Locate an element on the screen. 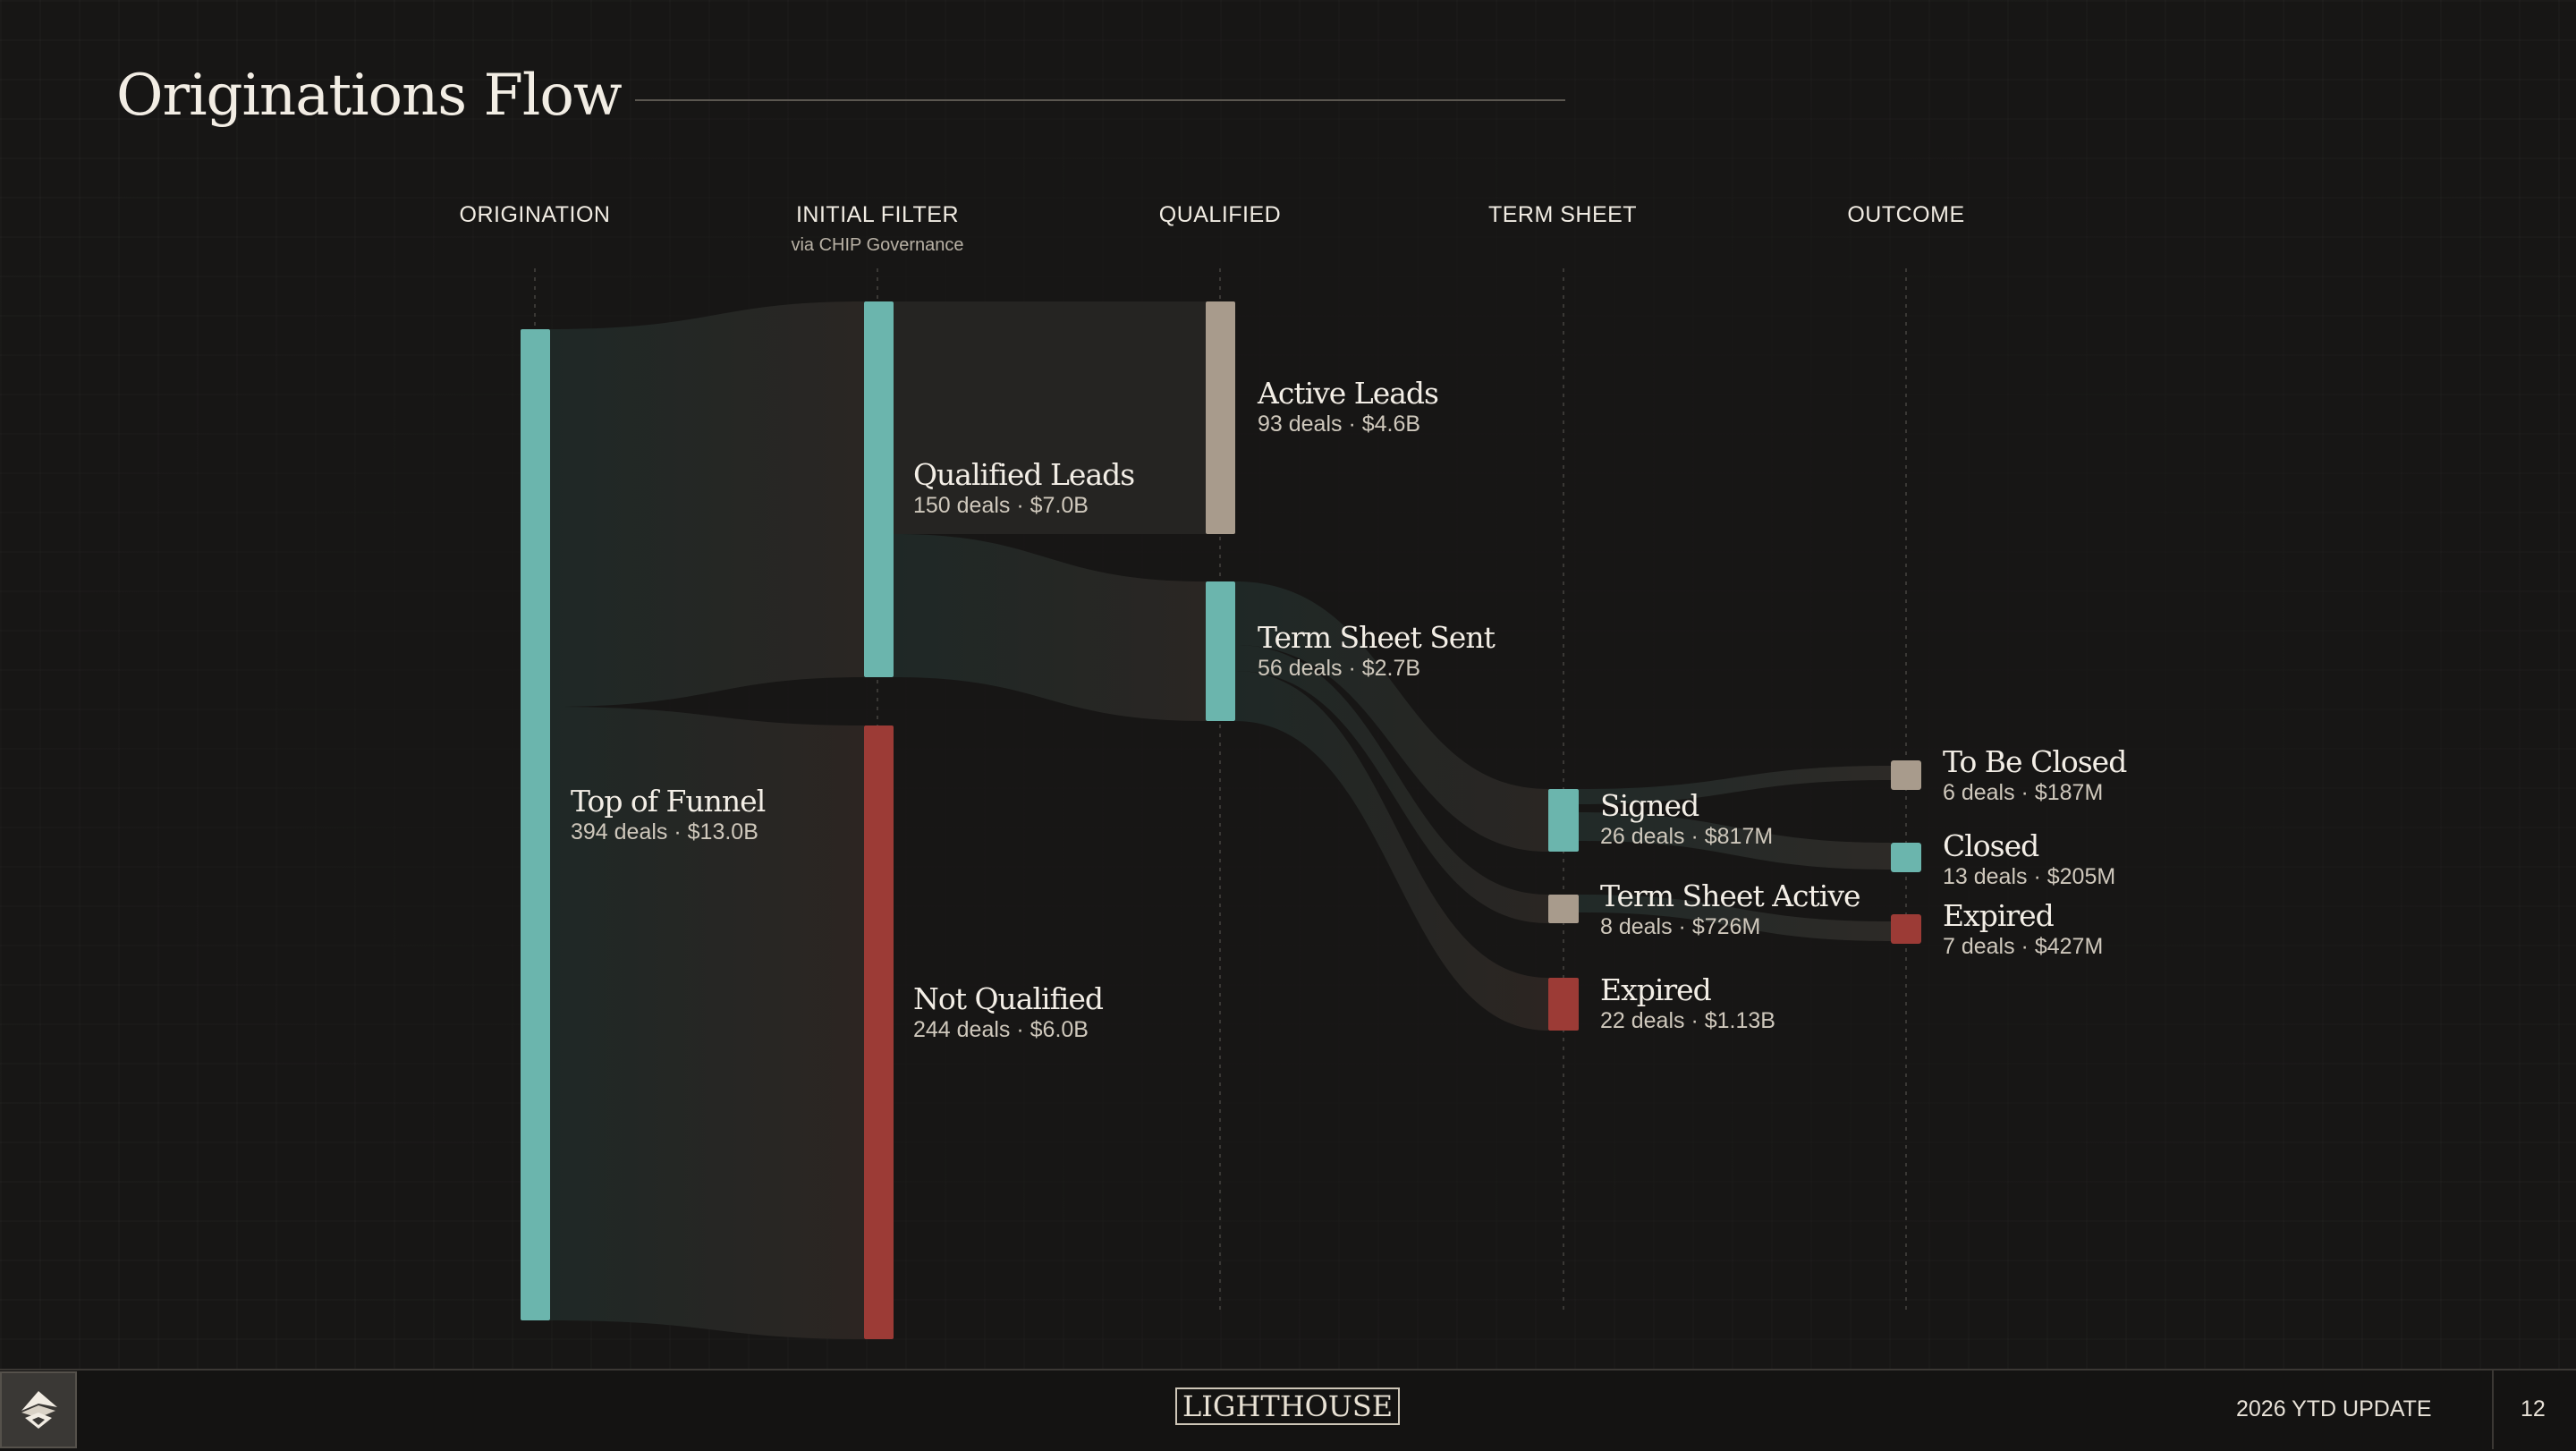 The width and height of the screenshot is (2576, 1451). app-logo is located at coordinates (38, 1409).